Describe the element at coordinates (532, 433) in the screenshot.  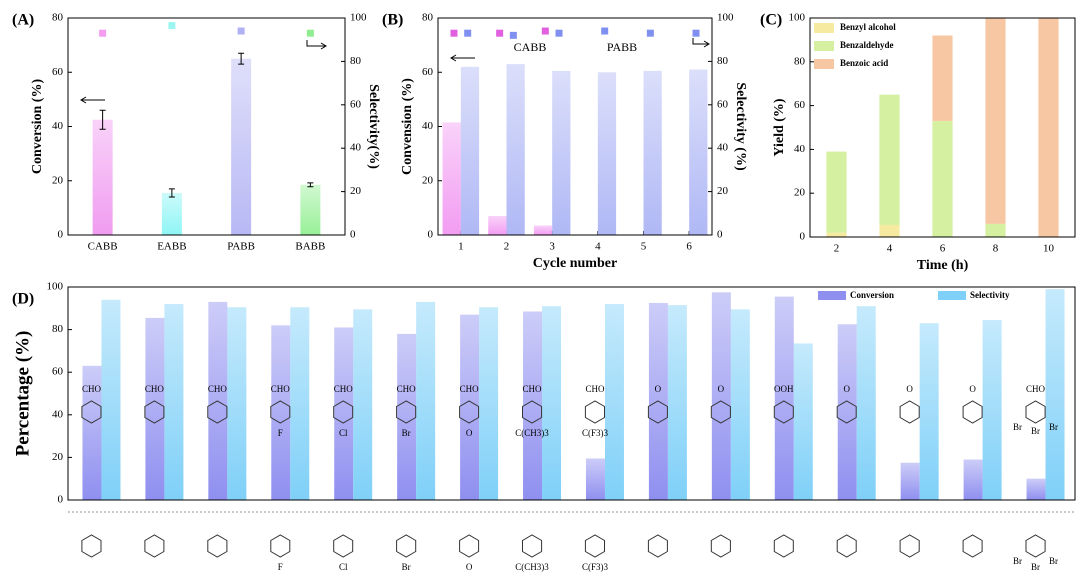
I see `structure-label: C(CH3)3` at that location.